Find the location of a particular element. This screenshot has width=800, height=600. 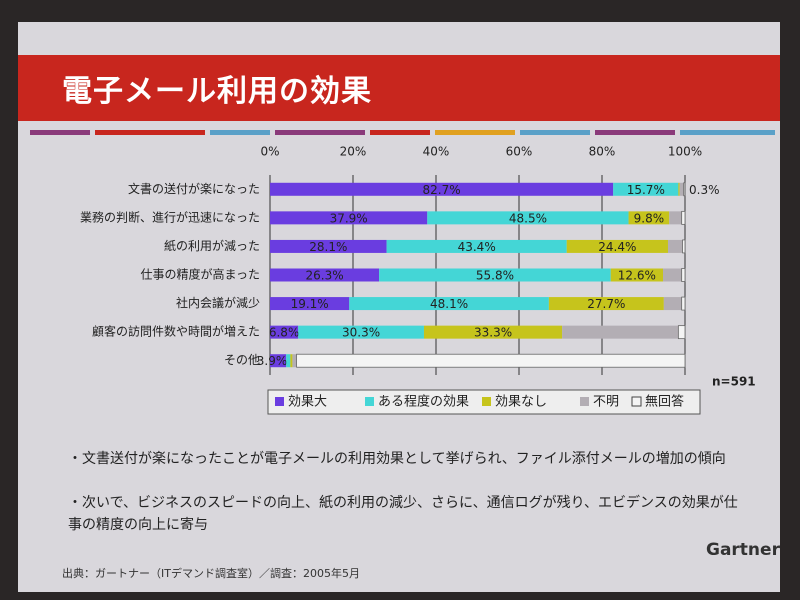

data-label: 28.1% is located at coordinates (328, 247).